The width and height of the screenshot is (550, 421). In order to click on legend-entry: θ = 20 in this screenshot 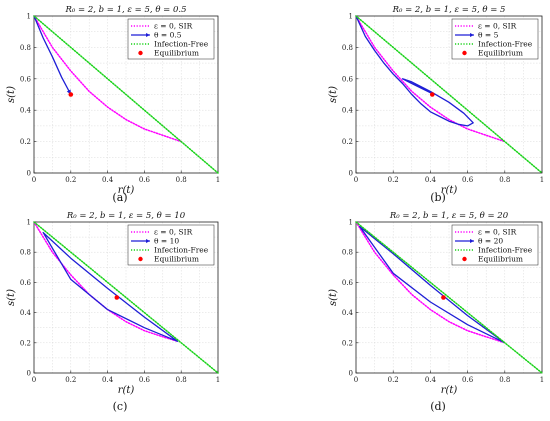, I will do `click(490, 241)`.